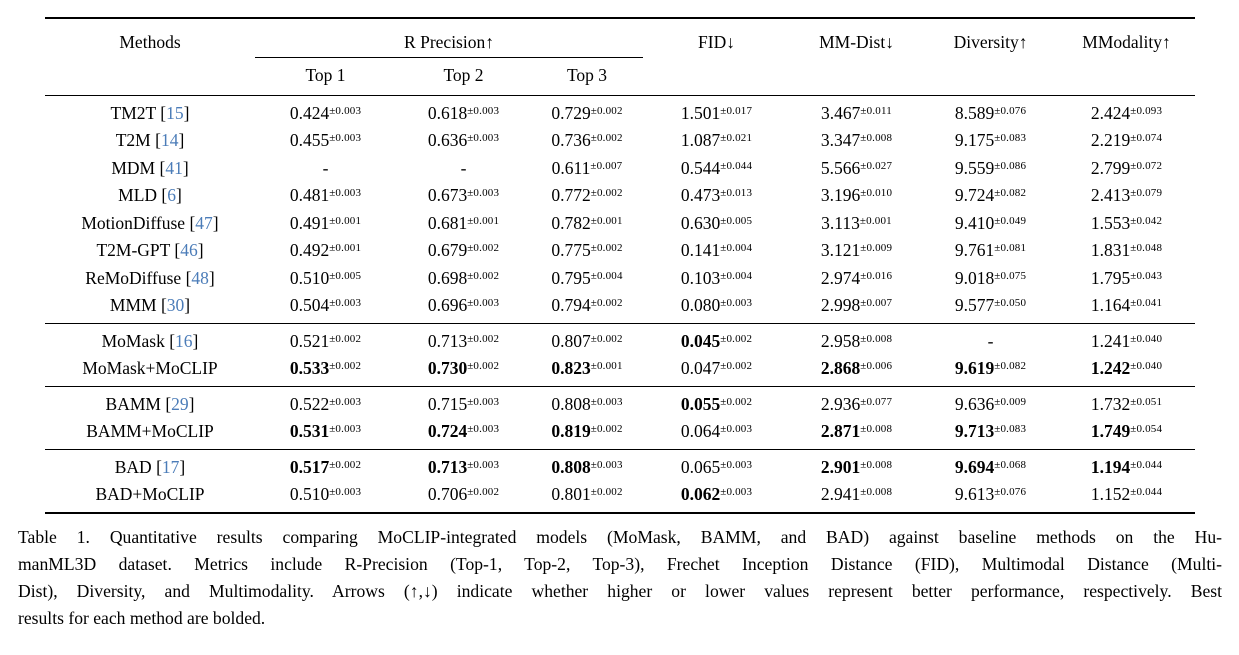 Image resolution: width=1239 pixels, height=655 pixels. I want to click on metric-value: 0.521, so click(309, 340).